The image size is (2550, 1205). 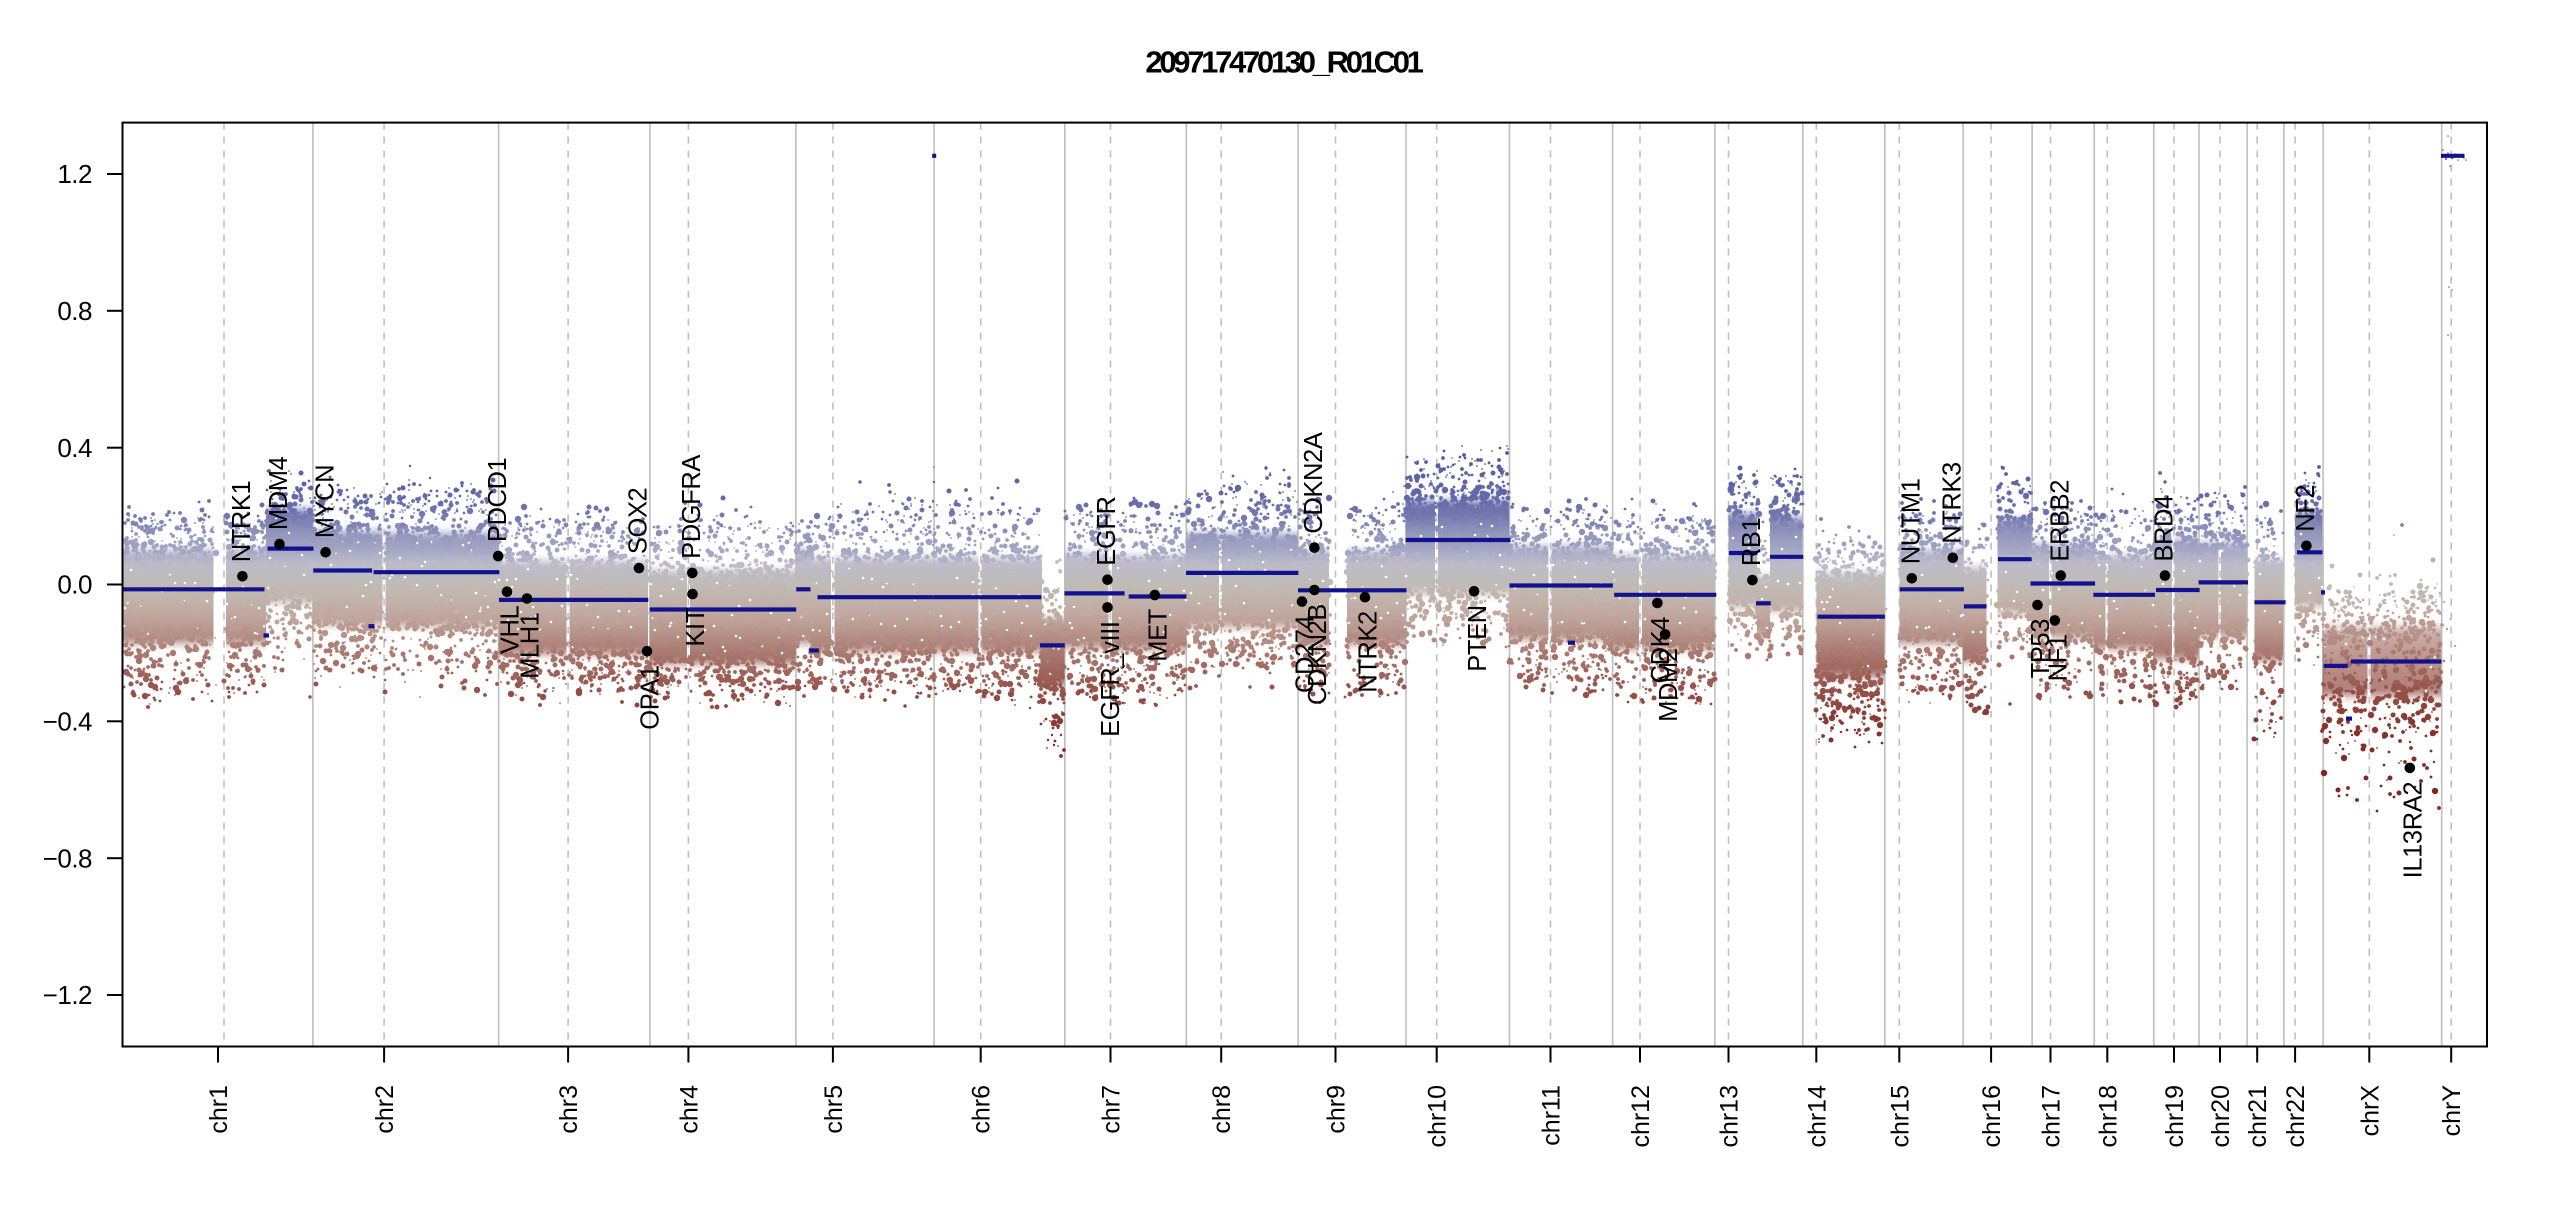 What do you see at coordinates (385, 1109) in the screenshot?
I see `svg-text: chr2` at bounding box center [385, 1109].